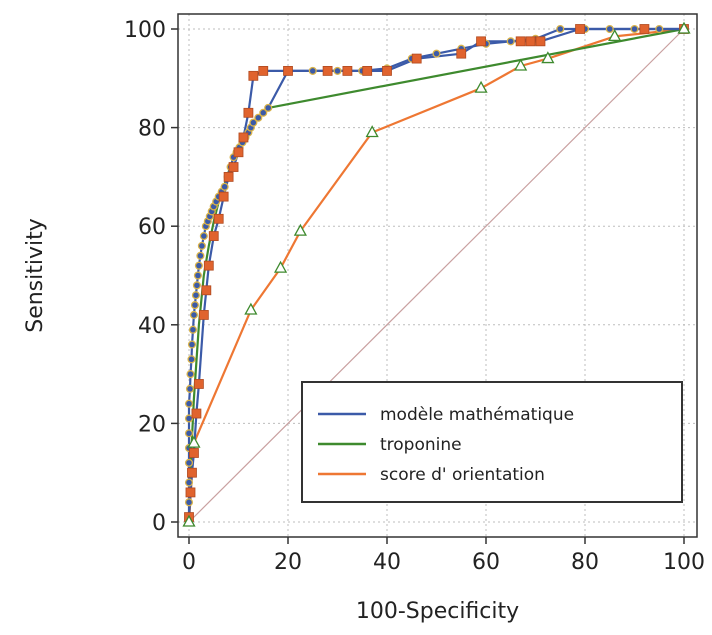 The image size is (712, 635). Describe the element at coordinates (152, 227) in the screenshot. I see `y-tick-label: 60` at that location.